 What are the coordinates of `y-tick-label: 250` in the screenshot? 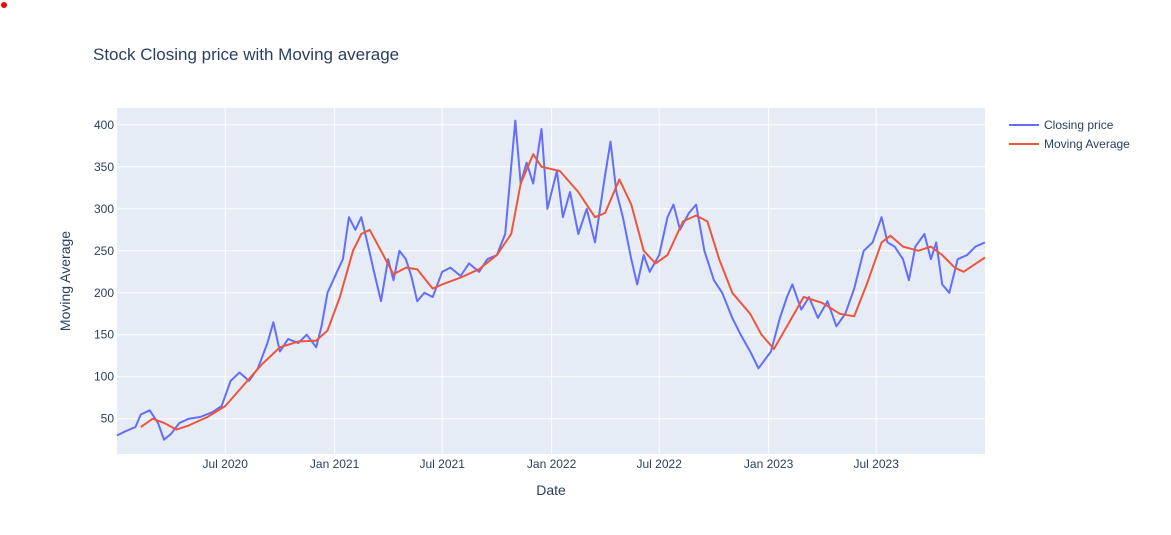 It's located at (104, 251).